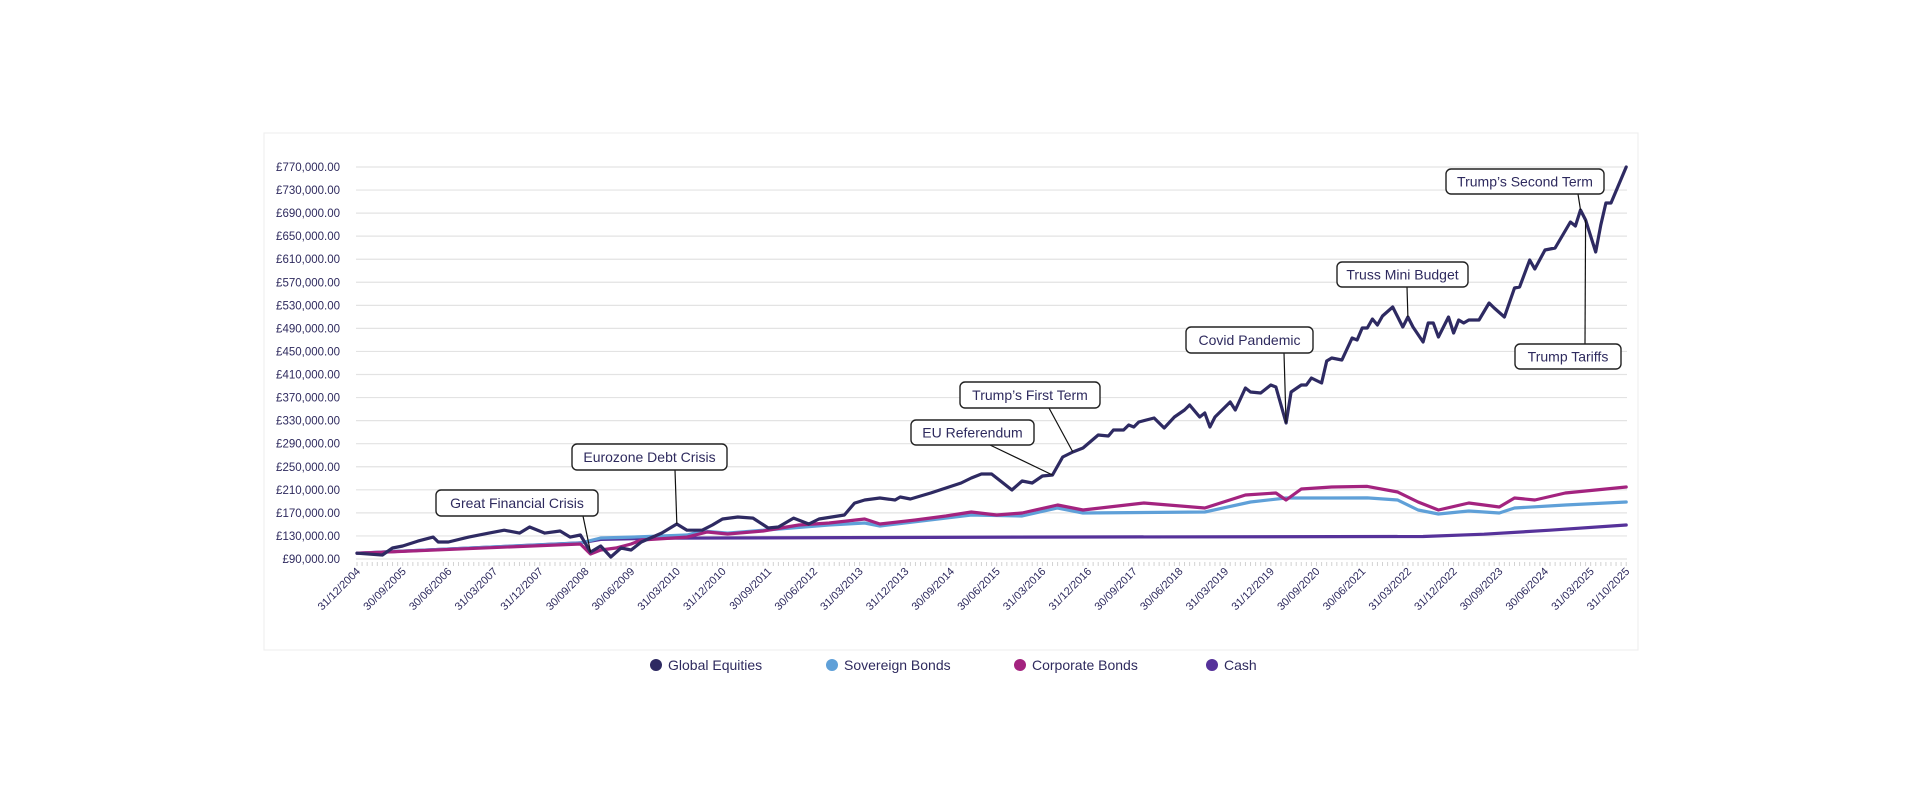 Image resolution: width=1920 pixels, height=800 pixels. I want to click on annotation-great-financial-crisis: Great Financial Crisis, so click(517, 521).